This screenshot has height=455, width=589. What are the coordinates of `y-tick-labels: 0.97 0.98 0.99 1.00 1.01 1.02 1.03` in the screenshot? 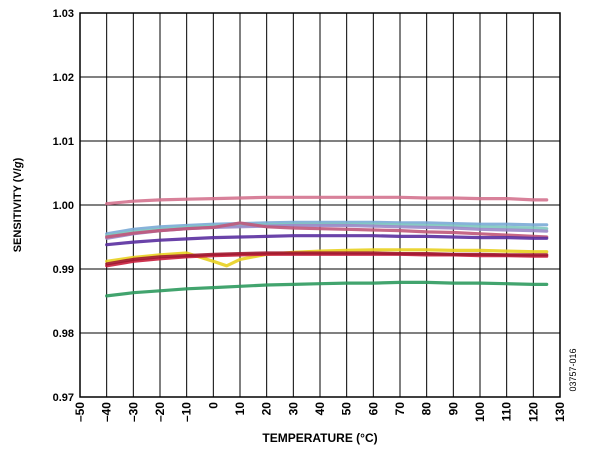 It's located at (63, 206).